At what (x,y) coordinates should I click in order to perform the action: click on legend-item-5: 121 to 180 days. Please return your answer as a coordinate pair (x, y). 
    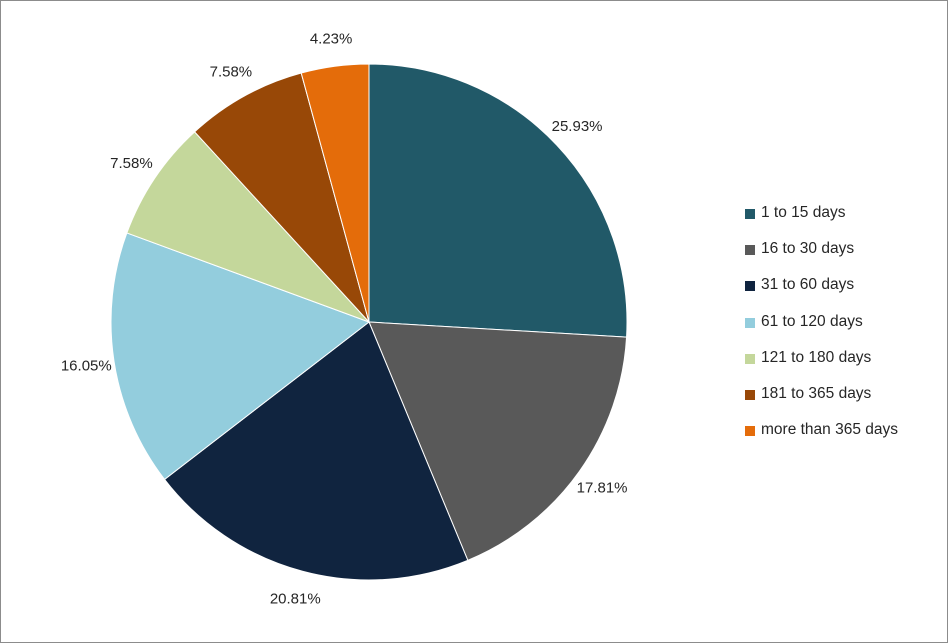
    Looking at the image, I should click on (842, 367).